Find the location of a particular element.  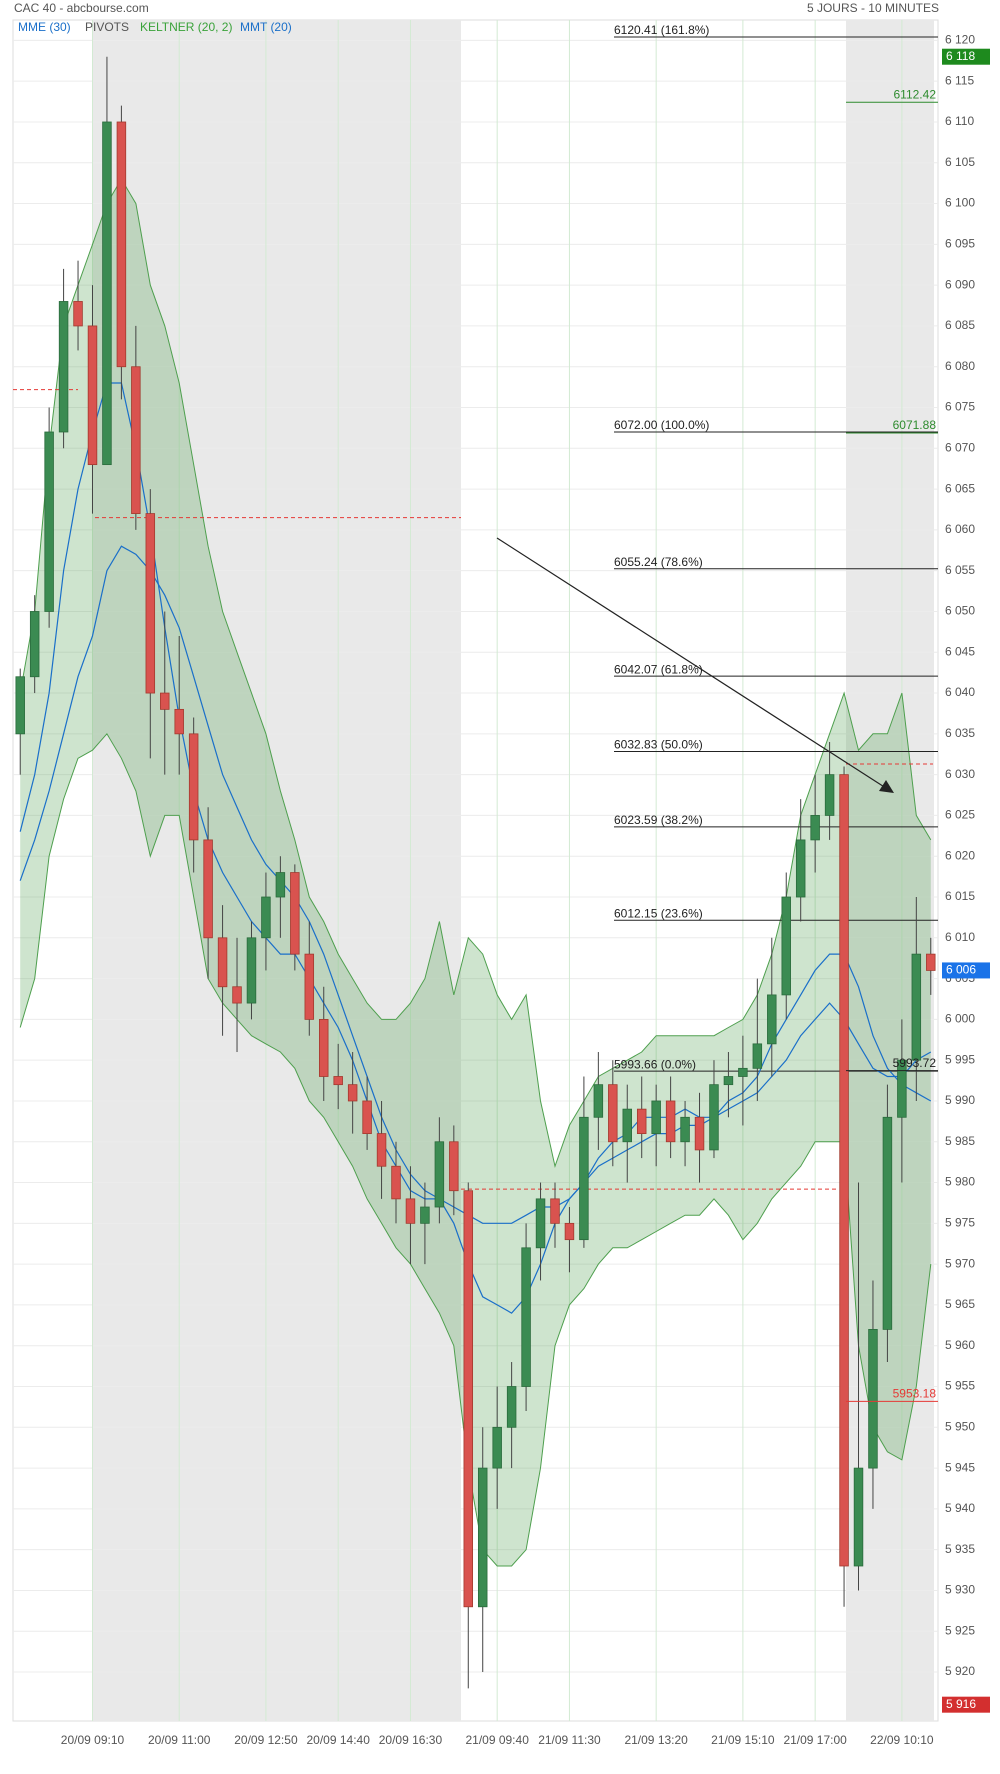

y-tick-label: 5 950 is located at coordinates (960, 1426).